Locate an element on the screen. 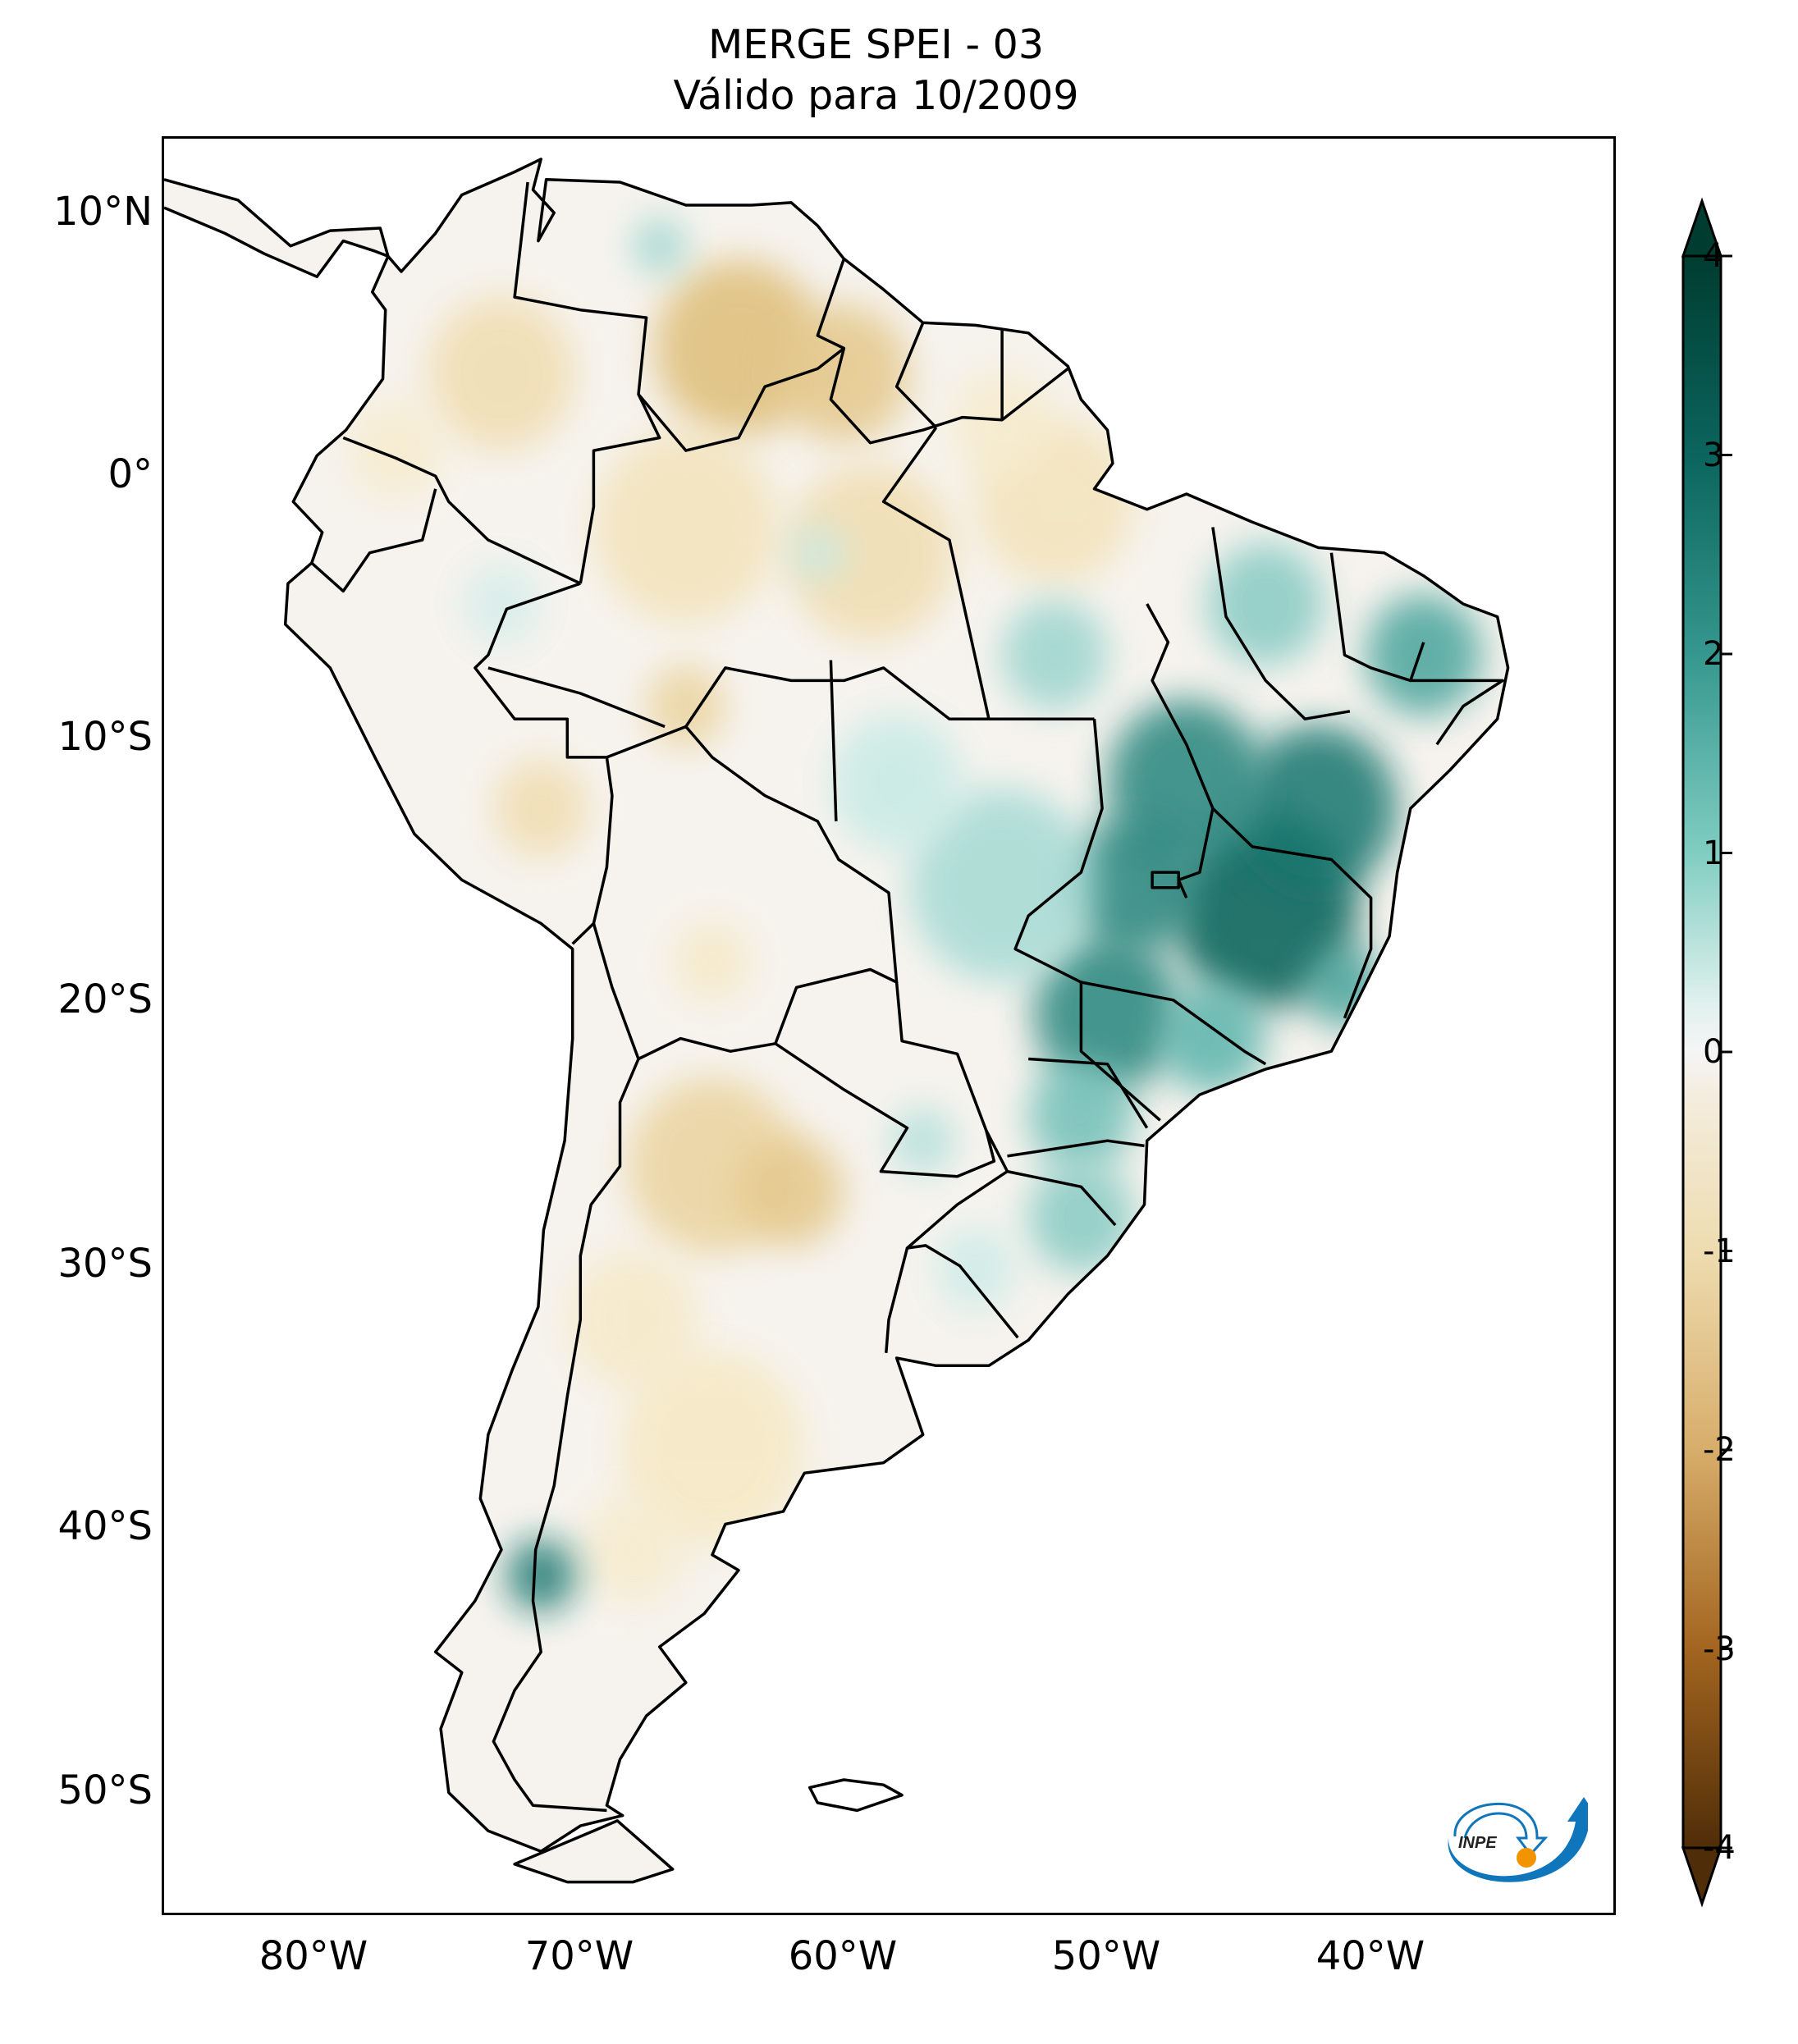  x-tick-label: 40°W is located at coordinates (1370, 1956).